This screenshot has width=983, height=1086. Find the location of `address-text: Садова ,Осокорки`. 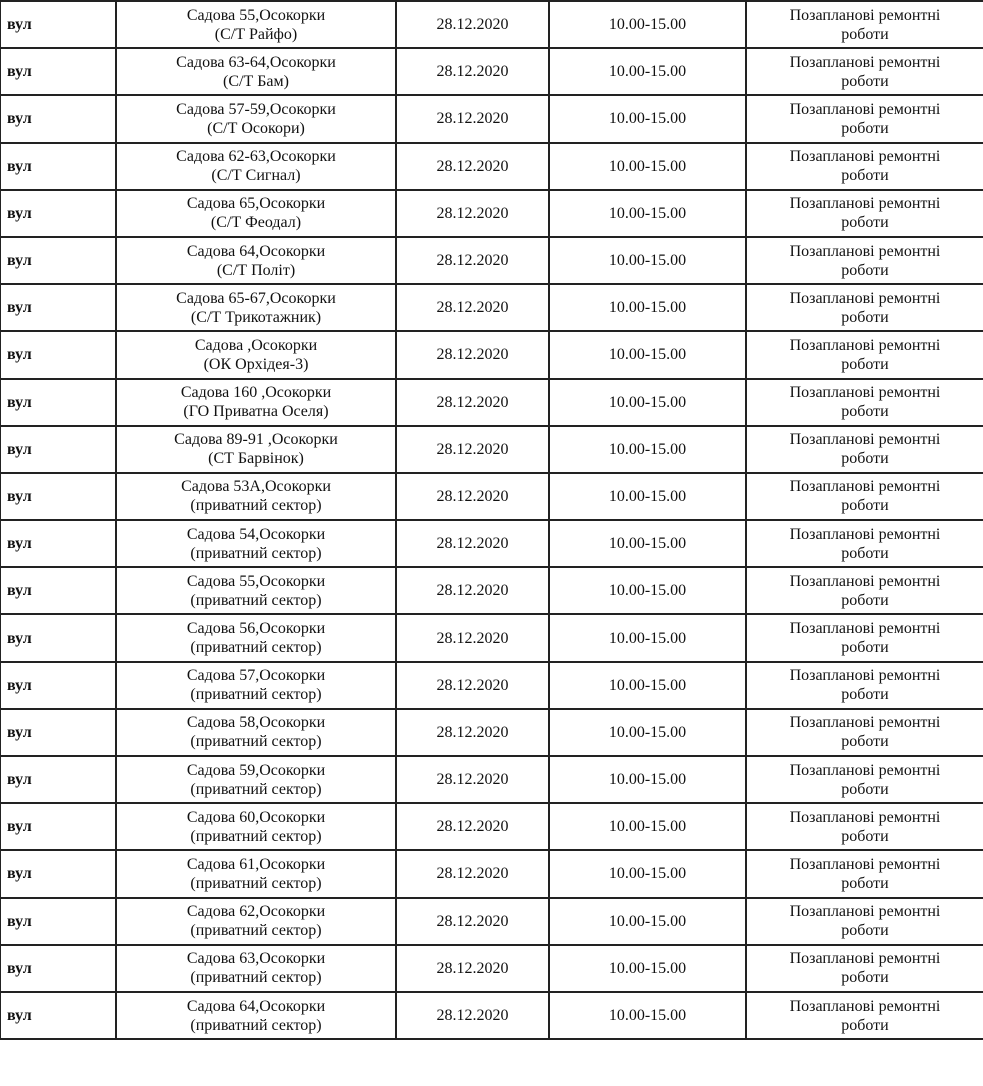

address-text: Садова ,Осокорки is located at coordinates (256, 345).